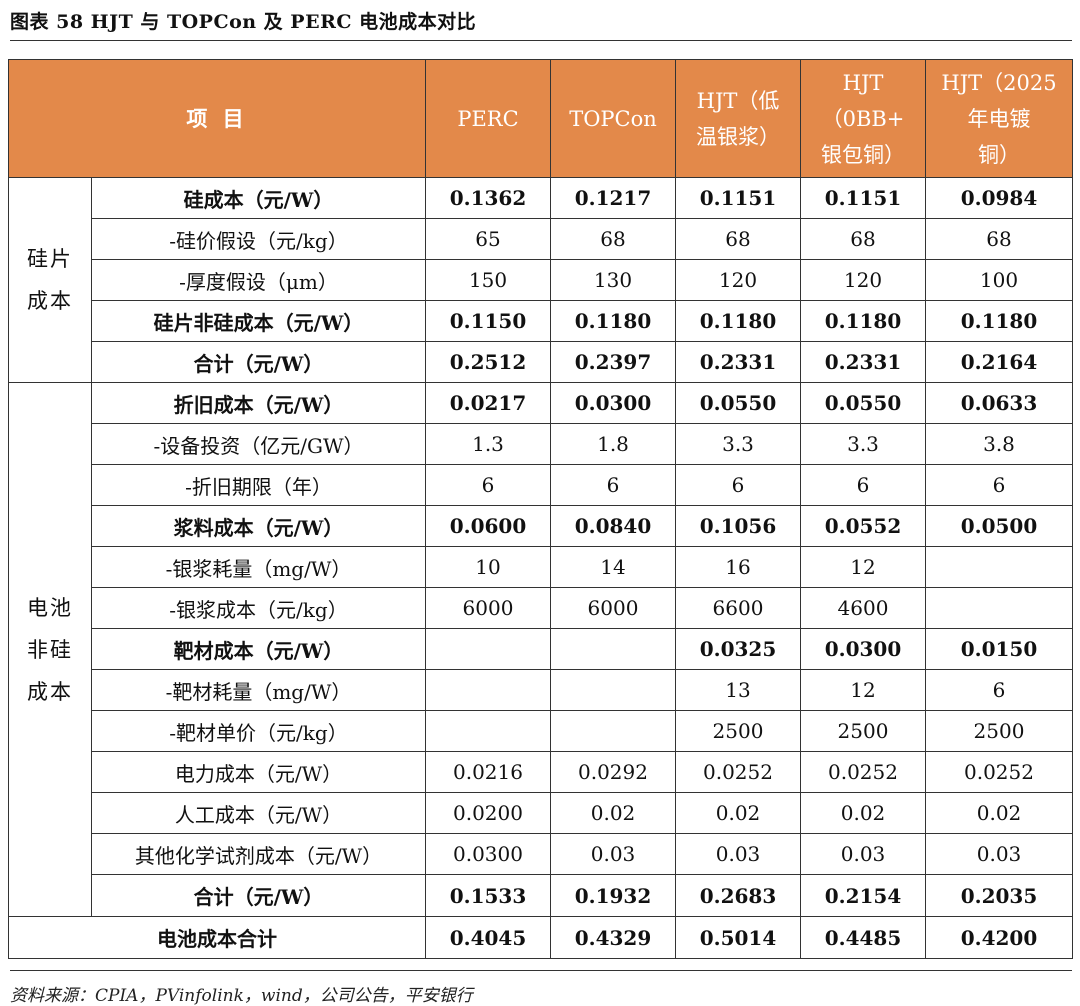 Image resolution: width=1080 pixels, height=1006 pixels. Describe the element at coordinates (488, 118) in the screenshot. I see `header-perc: PERC` at that location.